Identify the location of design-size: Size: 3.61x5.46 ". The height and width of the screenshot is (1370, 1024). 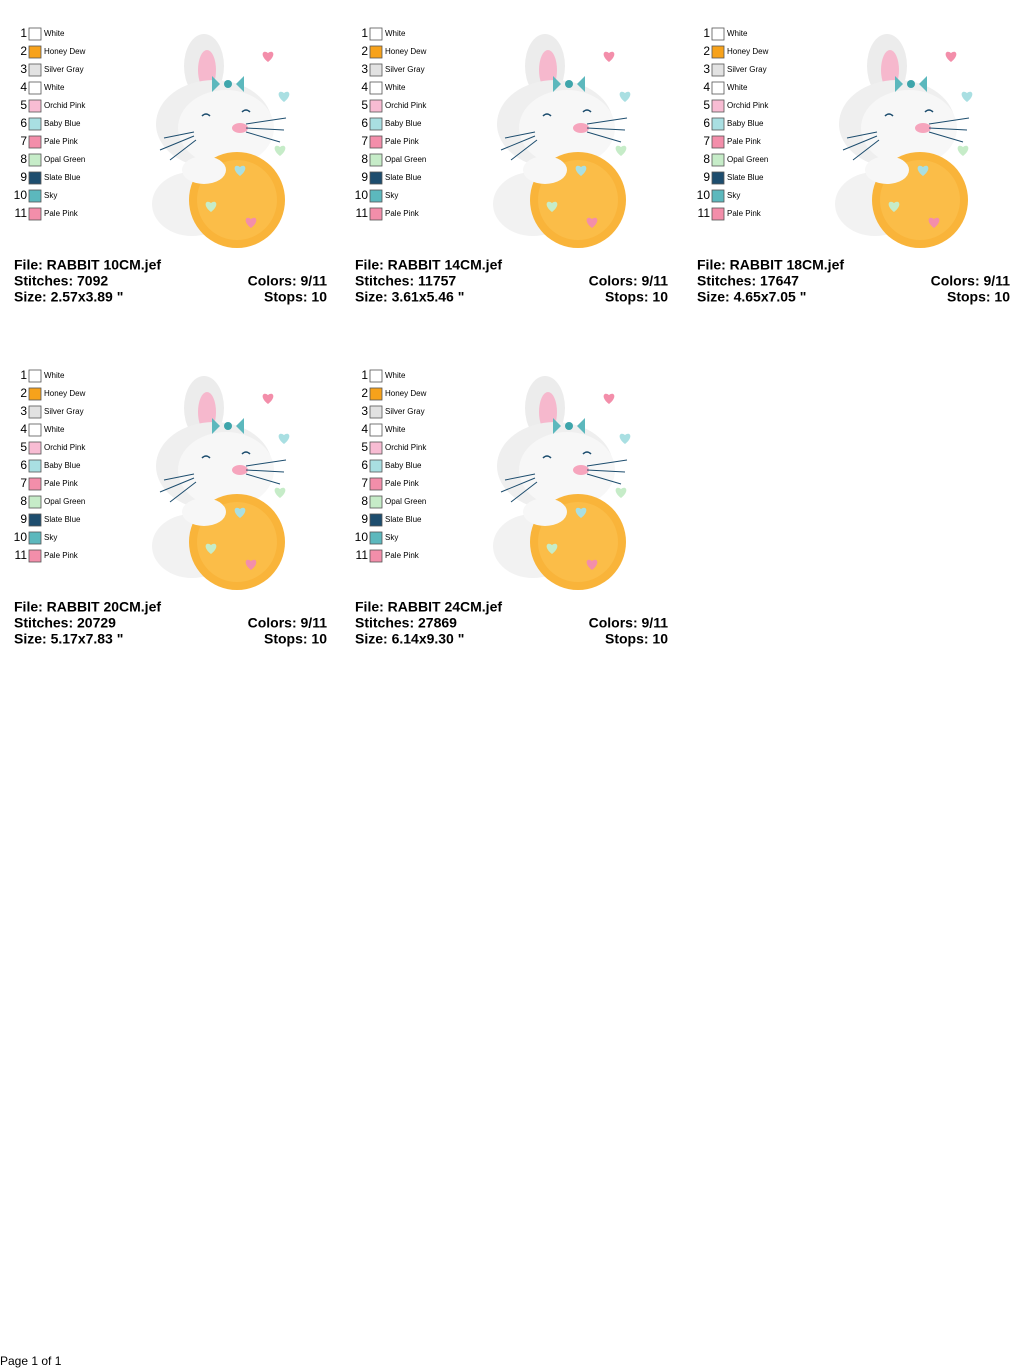
(409, 297).